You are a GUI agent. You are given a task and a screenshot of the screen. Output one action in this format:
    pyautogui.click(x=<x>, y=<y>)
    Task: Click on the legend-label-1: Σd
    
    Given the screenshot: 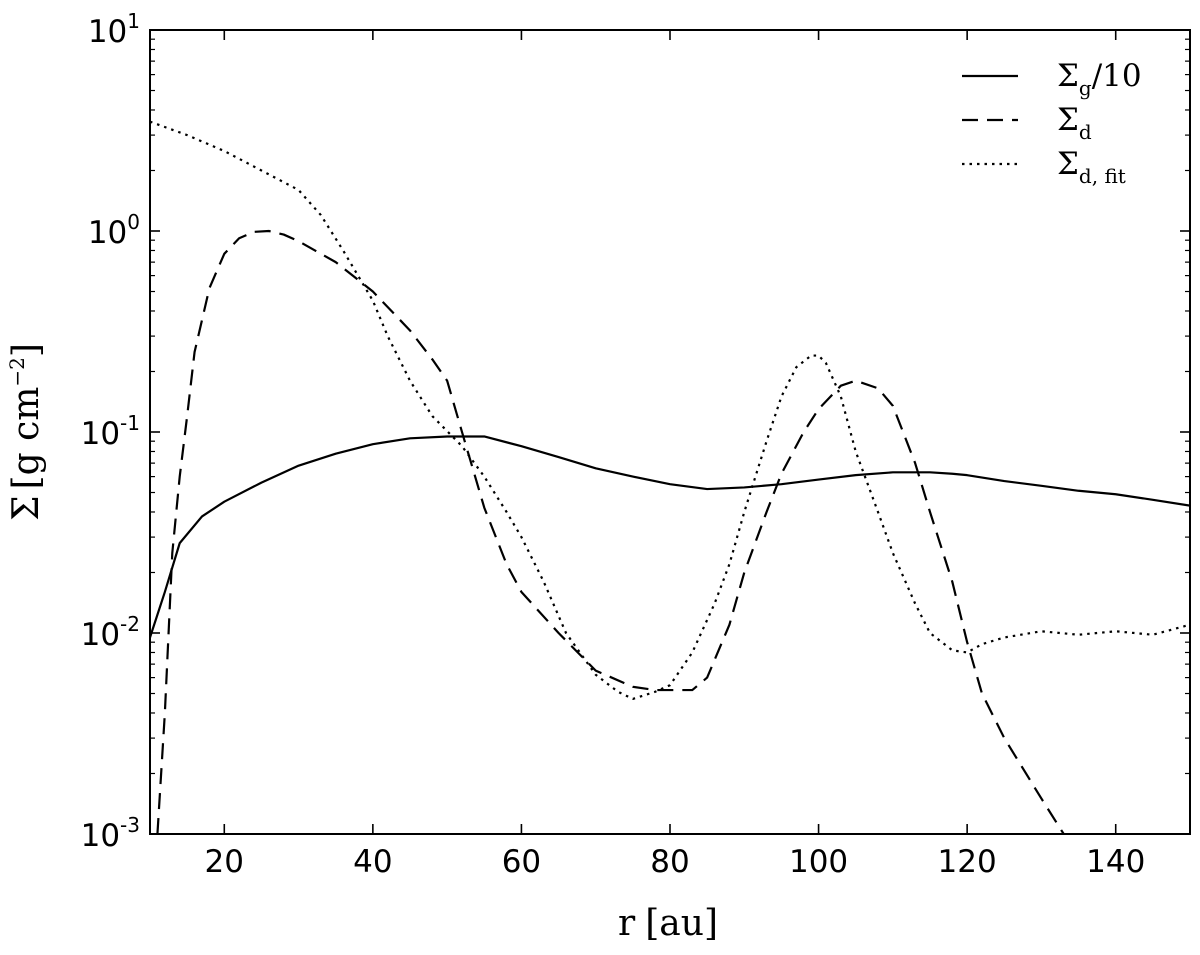 What is the action you would take?
    pyautogui.click(x=1074, y=123)
    